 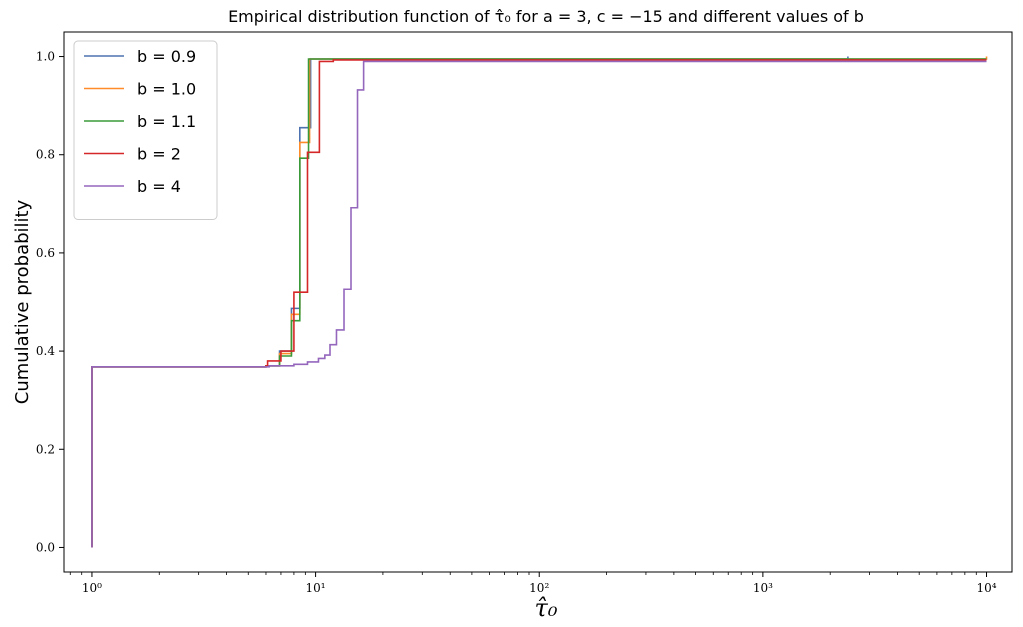 I want to click on legend-label-4: b = 4, so click(x=159, y=186).